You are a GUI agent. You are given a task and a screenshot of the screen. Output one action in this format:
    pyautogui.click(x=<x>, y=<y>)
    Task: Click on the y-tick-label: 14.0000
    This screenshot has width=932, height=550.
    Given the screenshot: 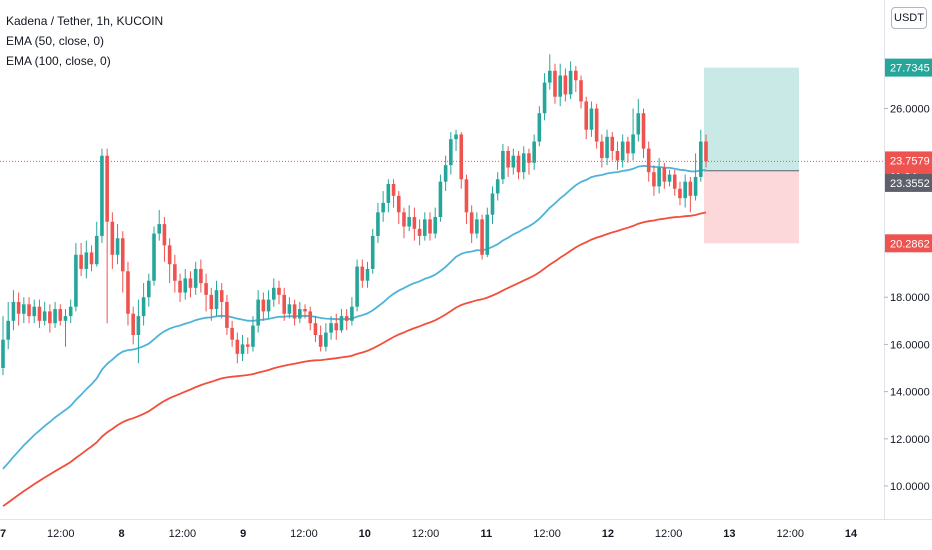 What is the action you would take?
    pyautogui.click(x=910, y=393)
    